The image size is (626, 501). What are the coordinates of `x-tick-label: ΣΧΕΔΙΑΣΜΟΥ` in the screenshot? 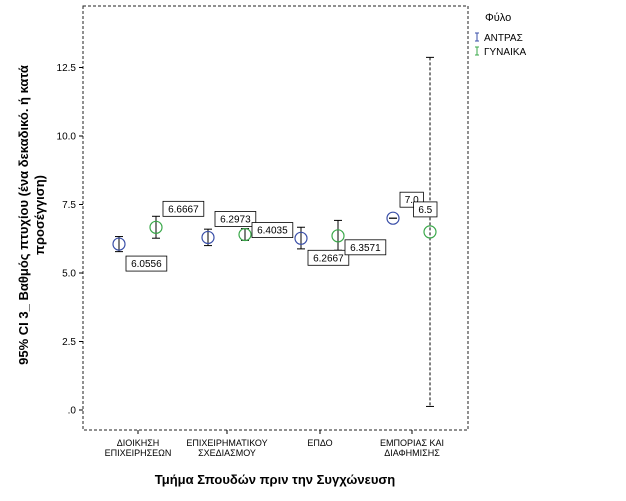 It's located at (227, 453).